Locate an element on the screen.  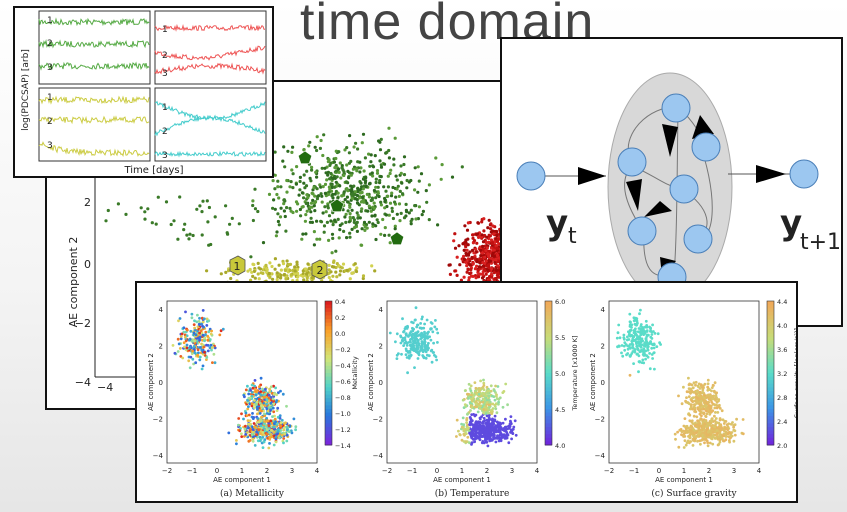
output-label: y is located at coordinates (791, 223).